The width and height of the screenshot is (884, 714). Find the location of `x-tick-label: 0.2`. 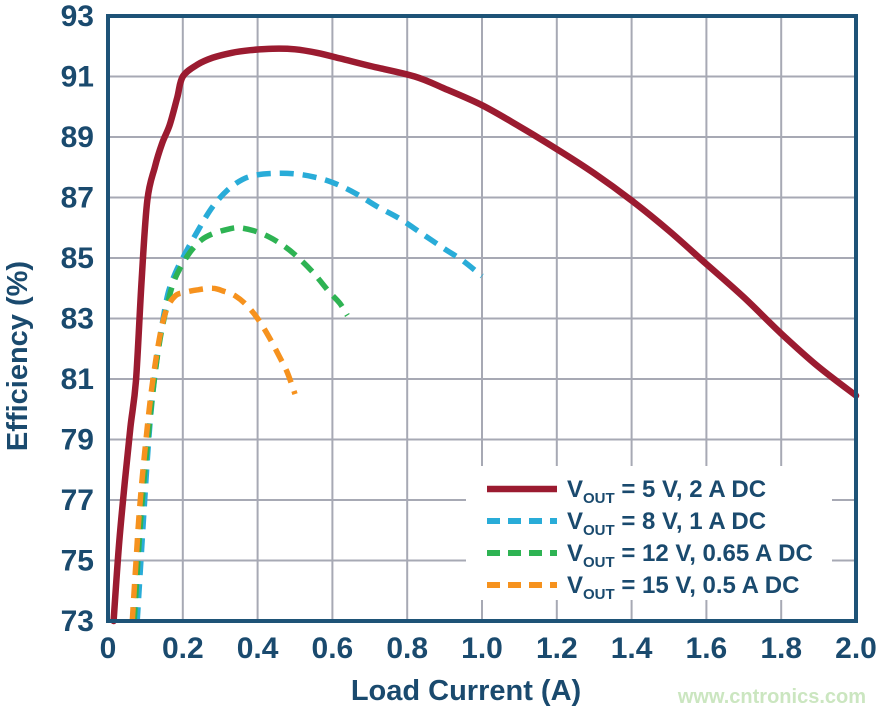

x-tick-label: 0.2 is located at coordinates (183, 648).